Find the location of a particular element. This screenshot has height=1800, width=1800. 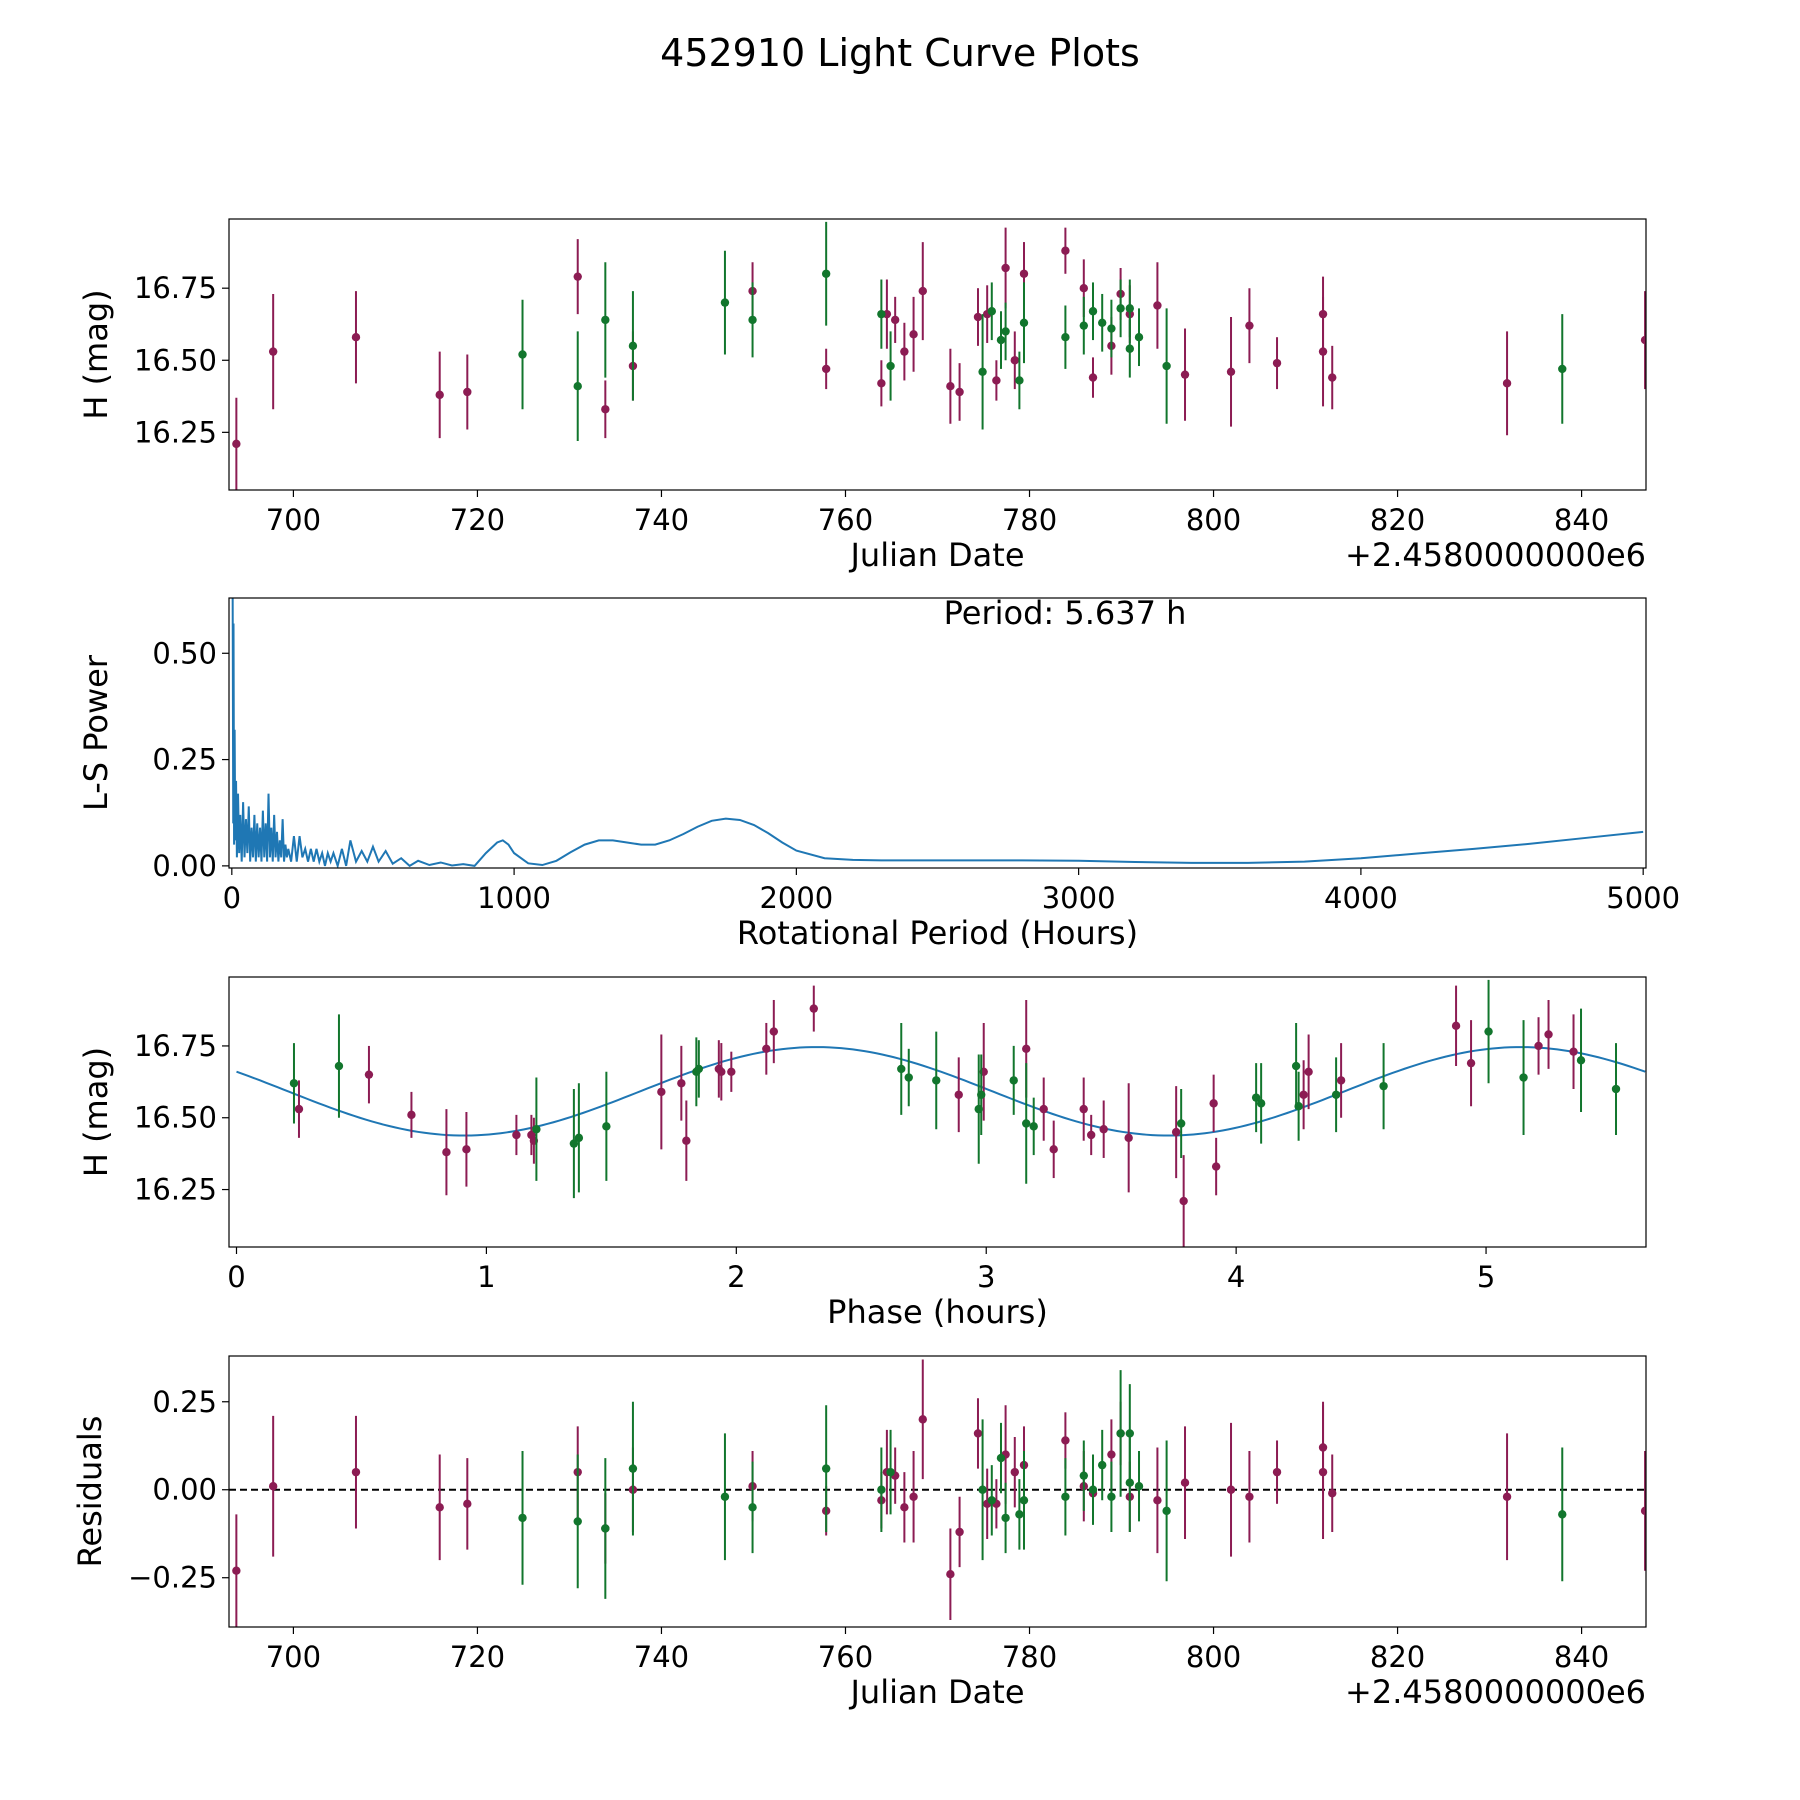

periodogram-line is located at coordinates (937, 733).